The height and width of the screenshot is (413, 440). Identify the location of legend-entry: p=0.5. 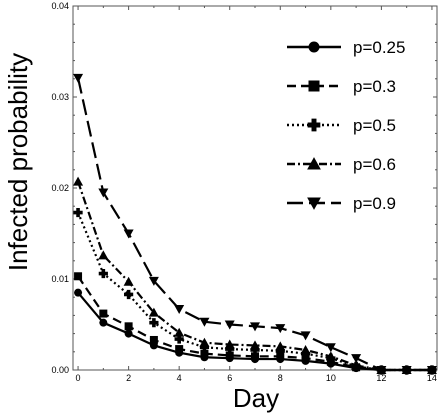
(341, 125).